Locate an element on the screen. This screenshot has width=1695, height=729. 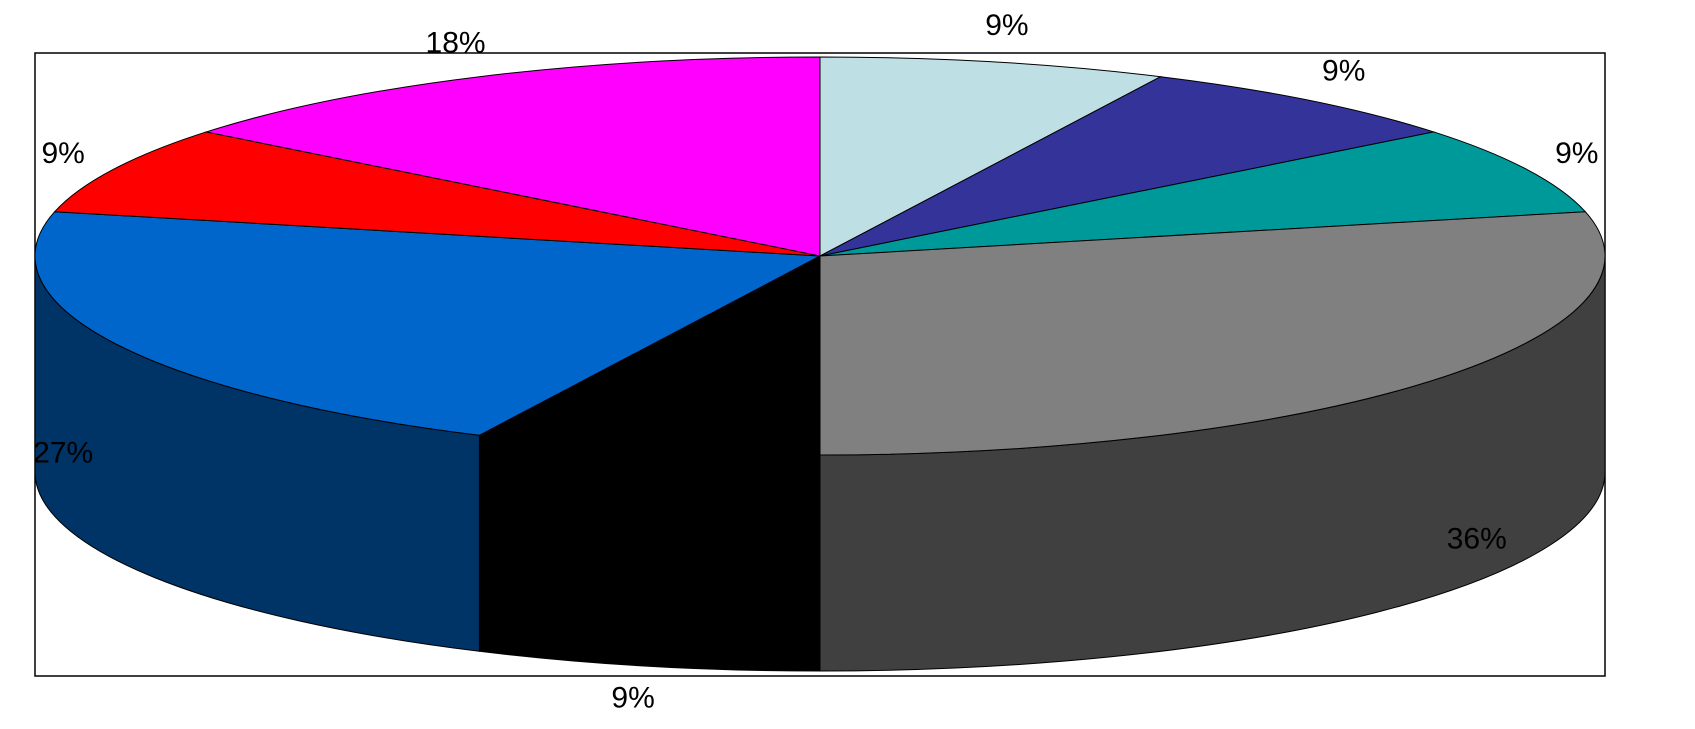
slice-label-4: 36% is located at coordinates (1477, 538).